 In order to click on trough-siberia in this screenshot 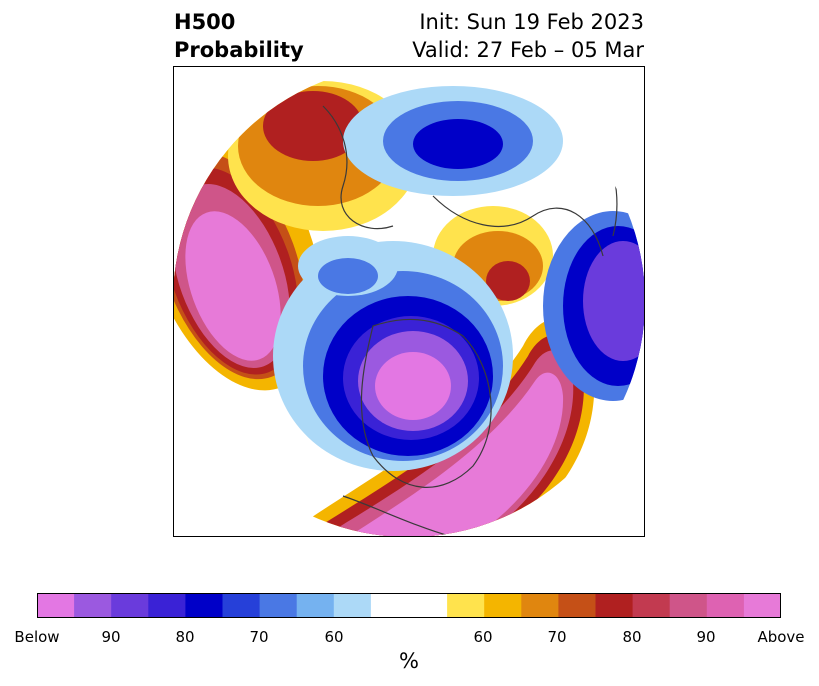, I will do `click(453, 141)`.